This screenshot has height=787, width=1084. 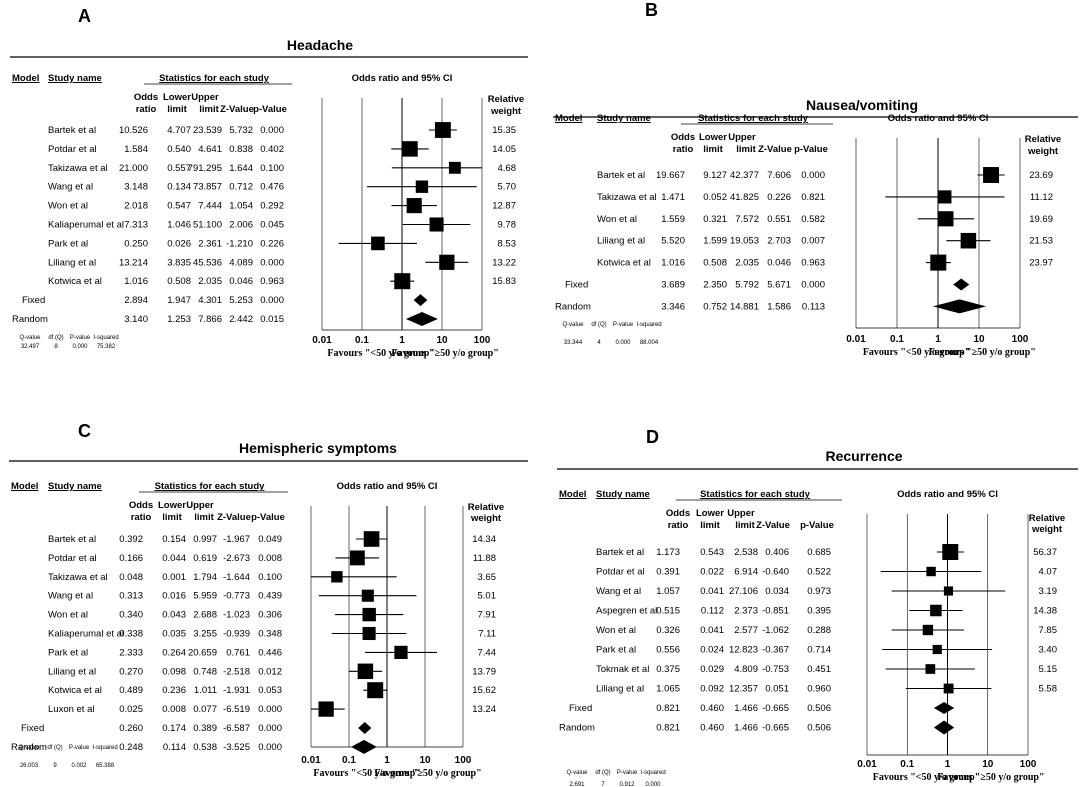 What do you see at coordinates (174, 634) in the screenshot?
I see `panel-c-row-lower: 0.035` at bounding box center [174, 634].